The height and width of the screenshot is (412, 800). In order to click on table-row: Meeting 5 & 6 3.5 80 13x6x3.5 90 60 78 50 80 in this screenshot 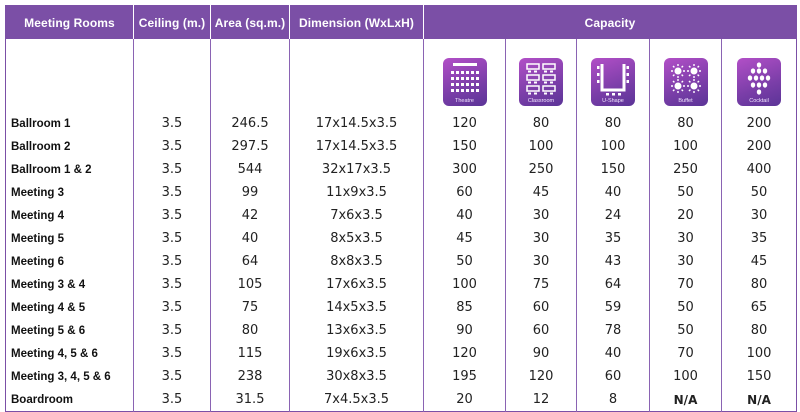, I will do `click(401, 330)`.